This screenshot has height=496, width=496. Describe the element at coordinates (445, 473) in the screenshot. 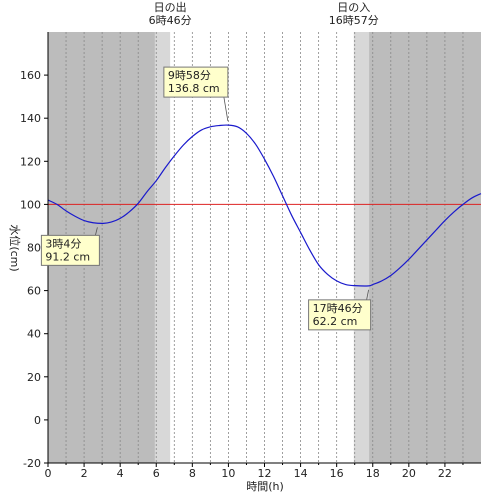

I see `x-tick-label: 22` at that location.